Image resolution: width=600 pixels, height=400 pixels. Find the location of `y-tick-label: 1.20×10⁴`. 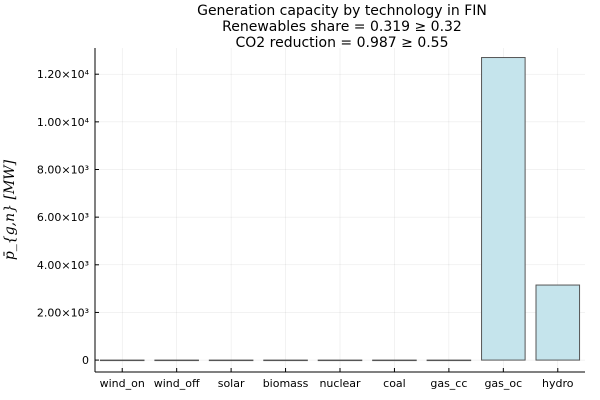

y-tick-label: 1.20×10⁴ is located at coordinates (63, 74).